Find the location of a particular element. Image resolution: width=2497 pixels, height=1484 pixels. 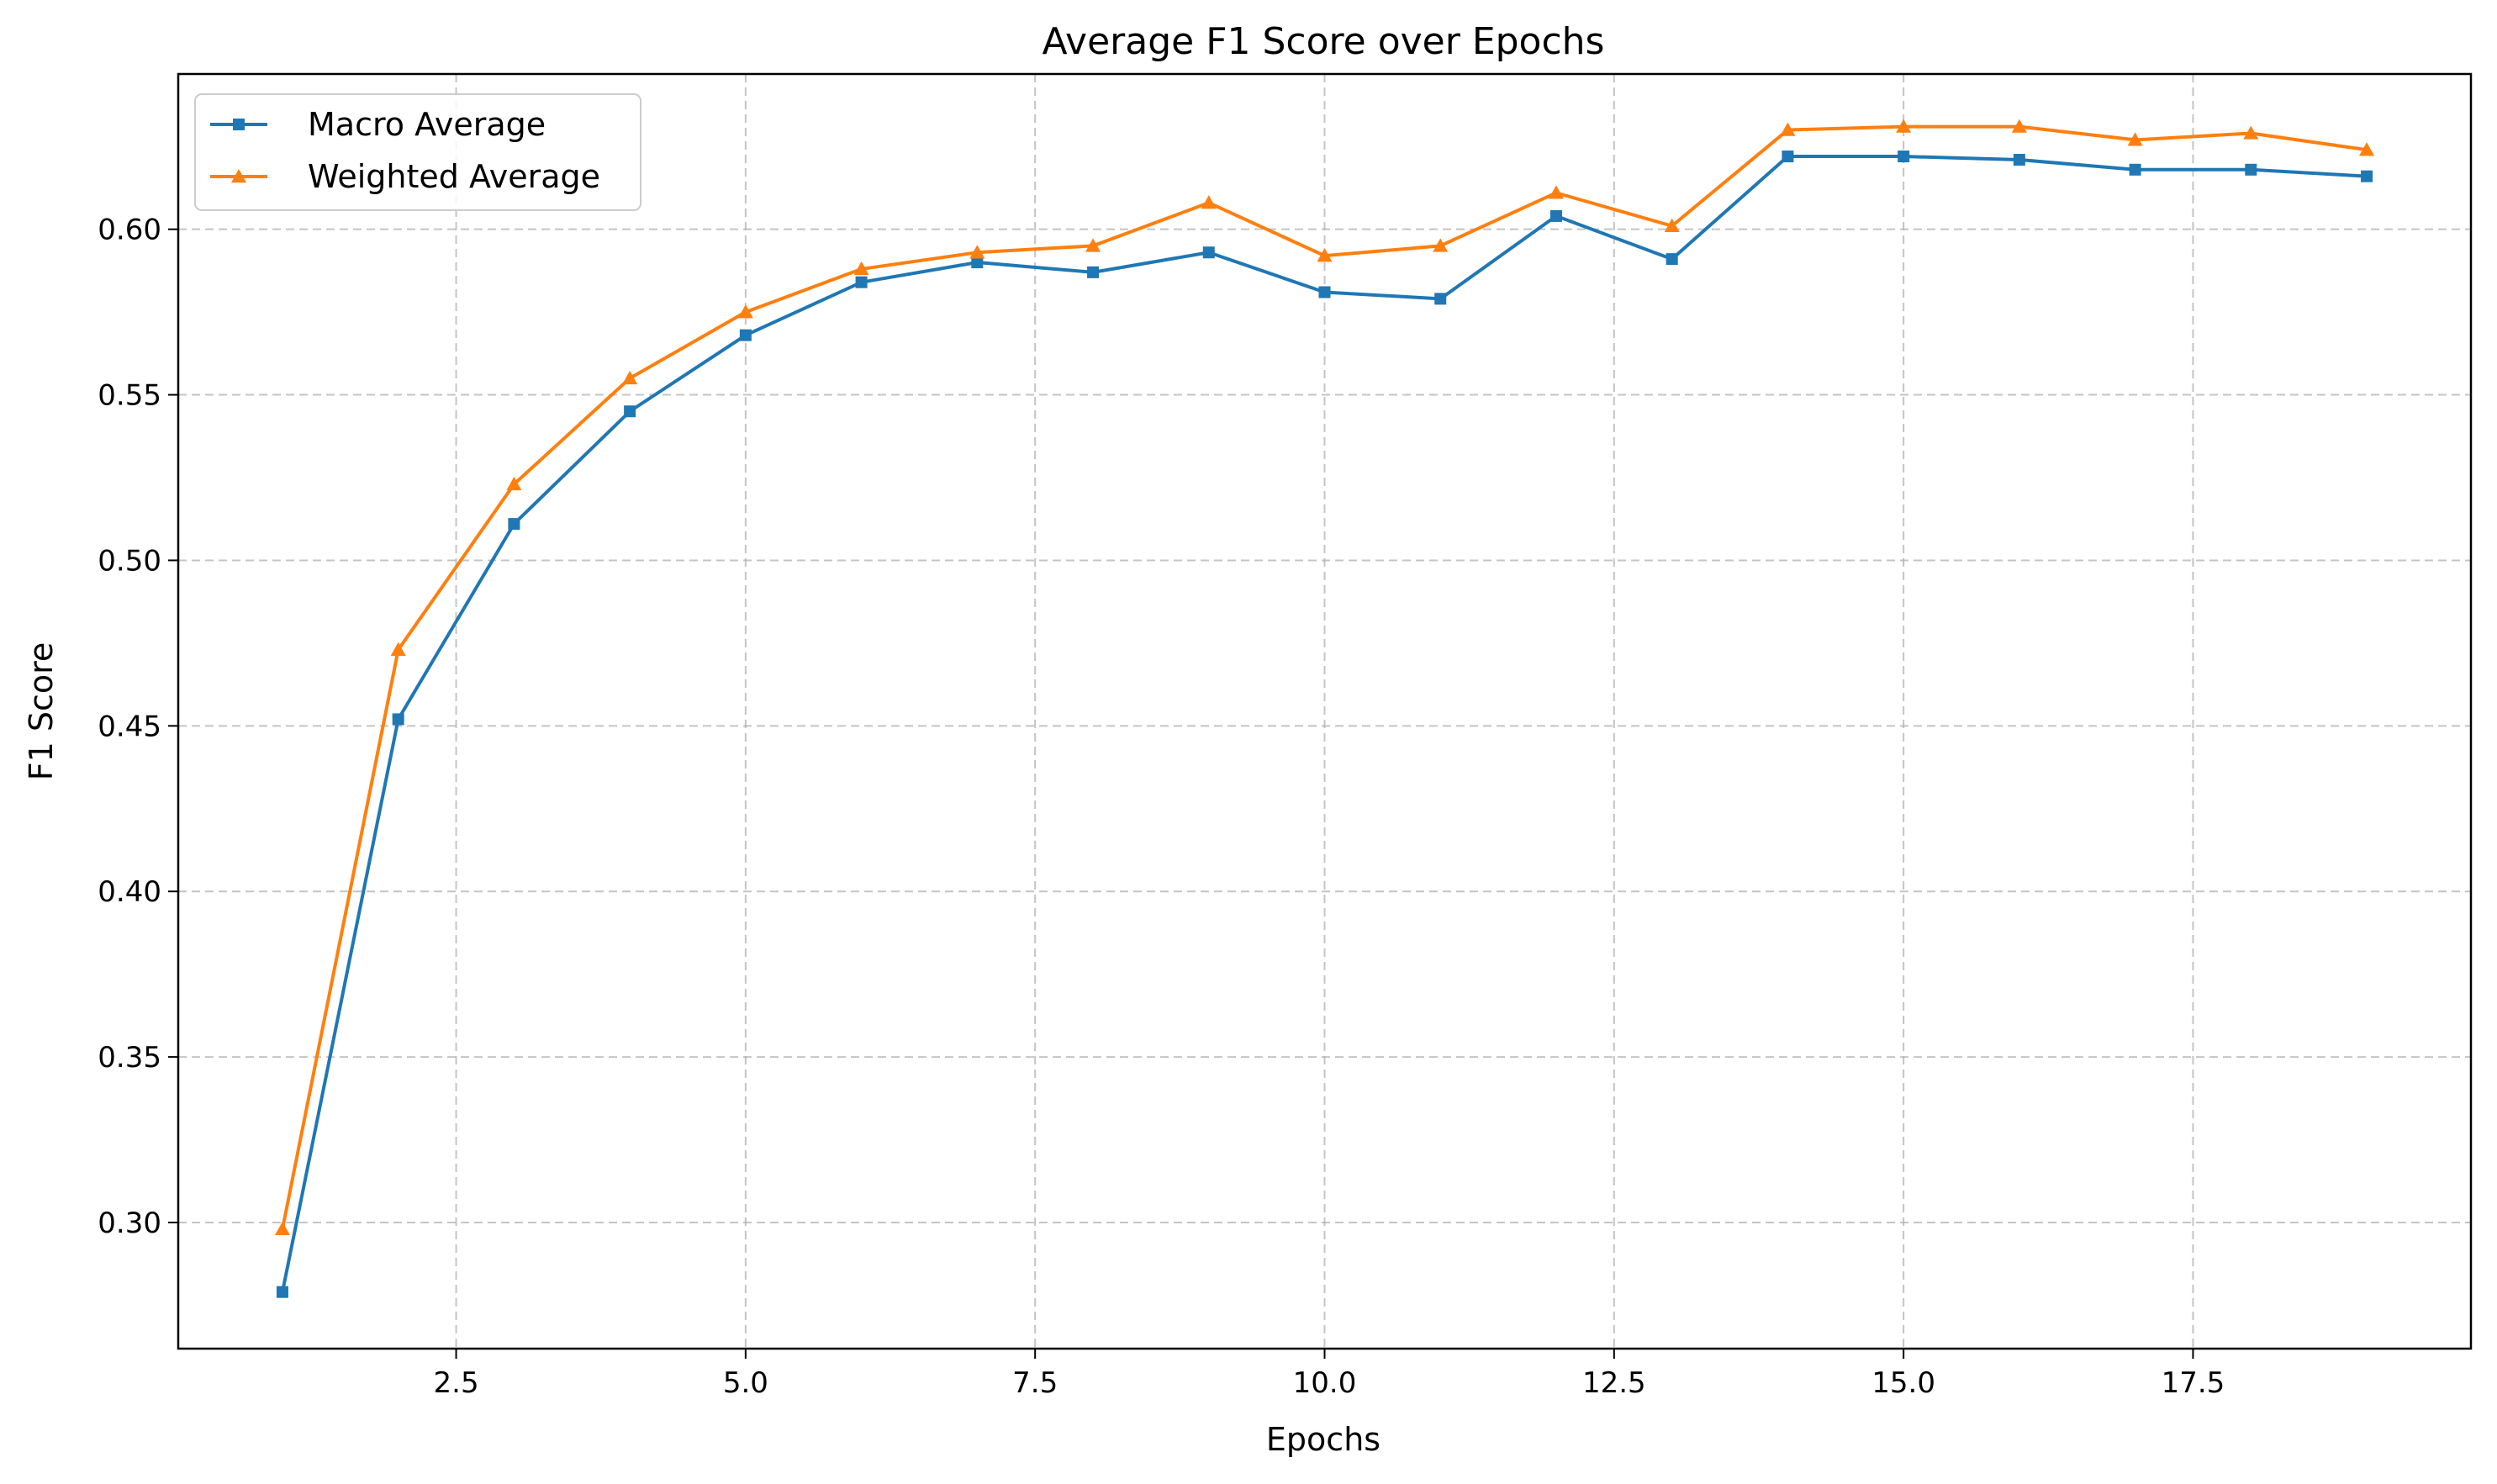

x-tick-label: 10.0 is located at coordinates (1325, 1383).